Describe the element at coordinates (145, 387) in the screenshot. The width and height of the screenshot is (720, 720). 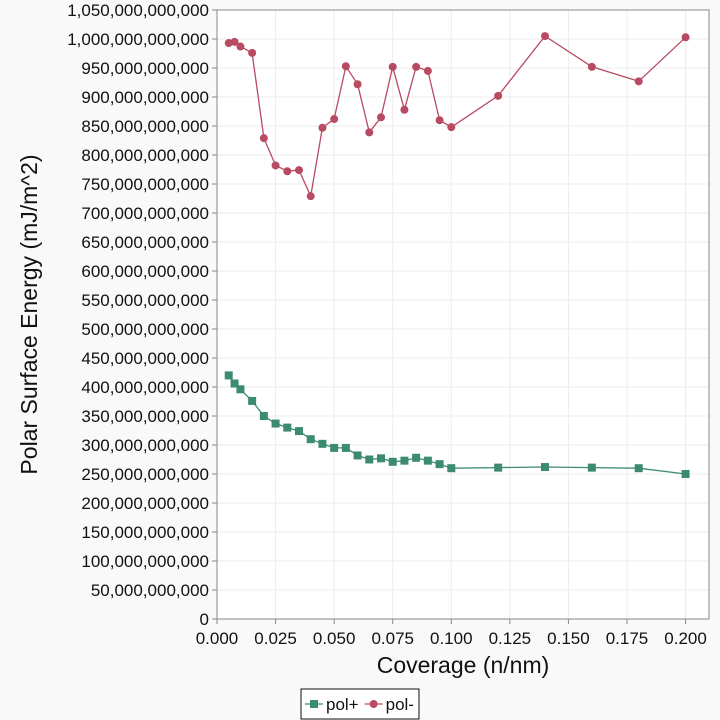
I see `y-tick-label: 400,000,000,000` at that location.